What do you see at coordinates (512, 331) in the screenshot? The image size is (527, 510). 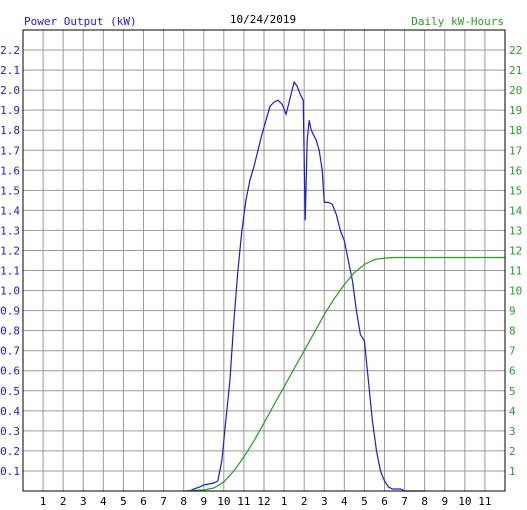 I see `right-tick-label: 8` at bounding box center [512, 331].